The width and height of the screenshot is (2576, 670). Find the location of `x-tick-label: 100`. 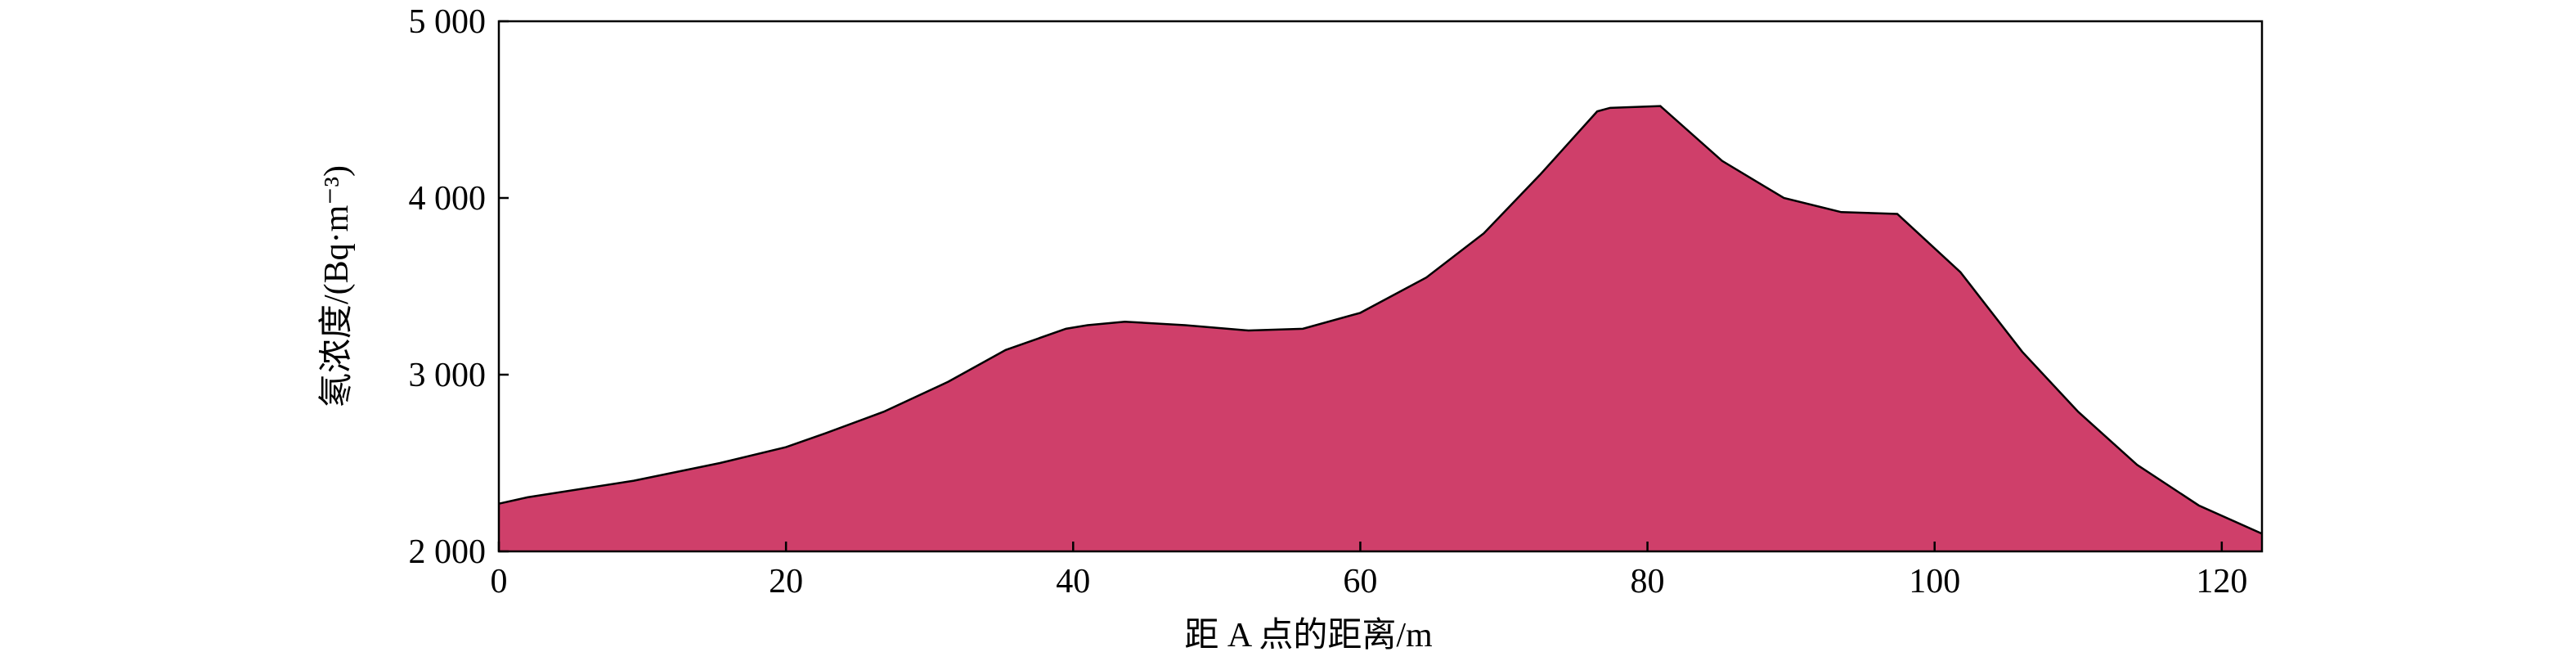

x-tick-label: 100 is located at coordinates (1935, 581).